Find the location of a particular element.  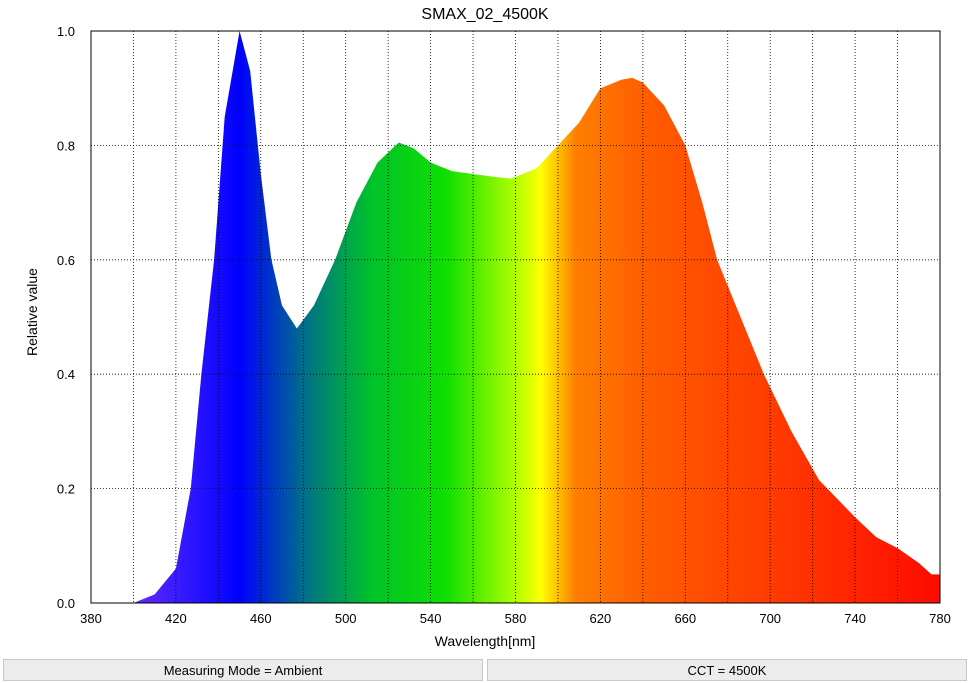

x-tick-label: 780 is located at coordinates (940, 618).